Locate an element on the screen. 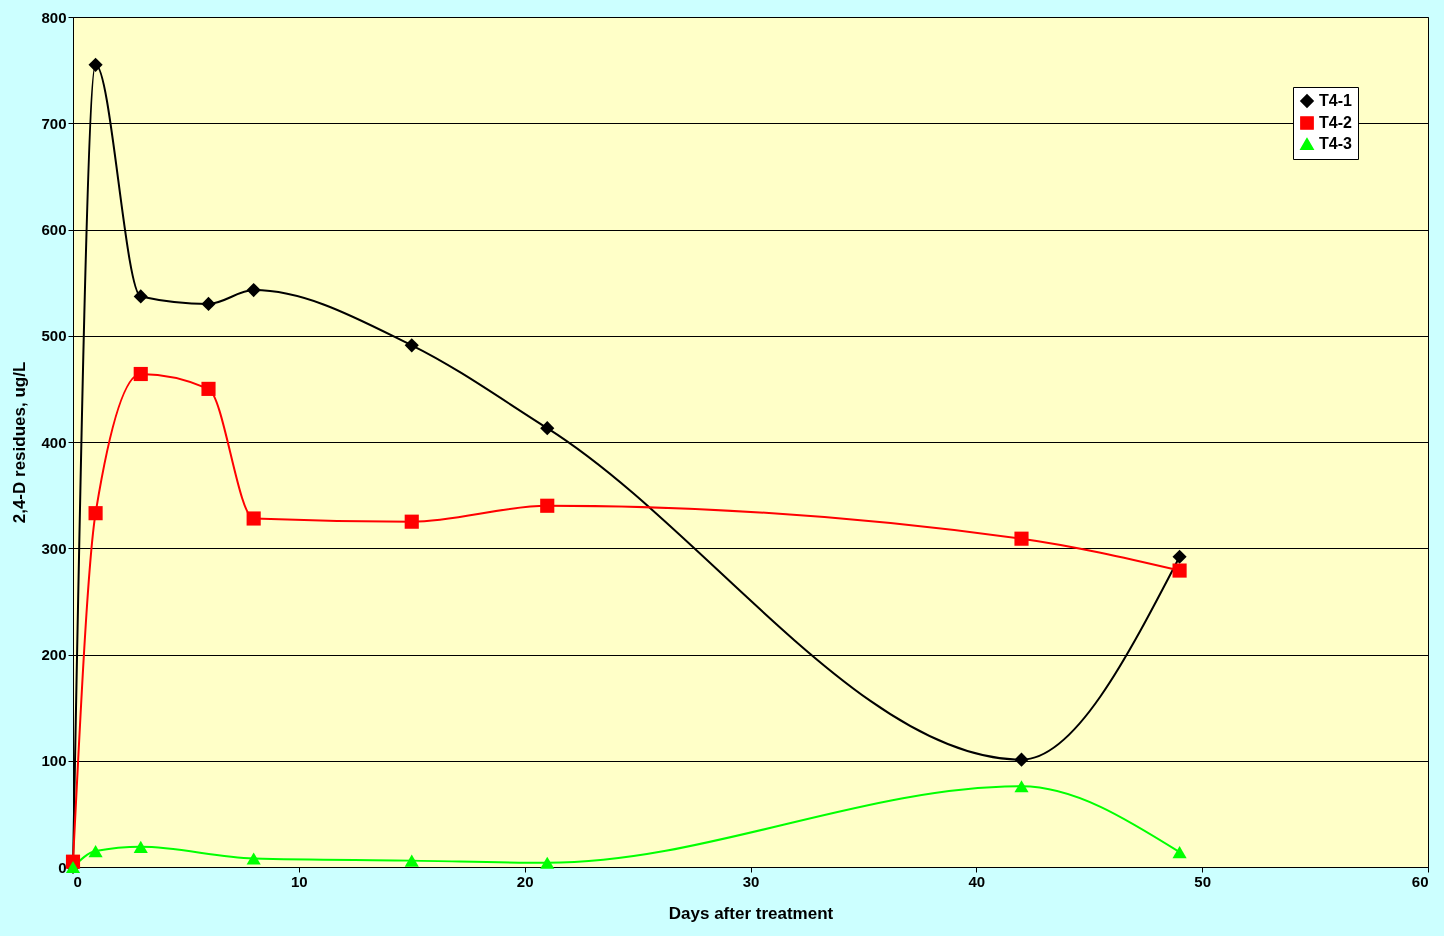 The width and height of the screenshot is (1444, 936). y-tick-label: 700 is located at coordinates (54, 123).